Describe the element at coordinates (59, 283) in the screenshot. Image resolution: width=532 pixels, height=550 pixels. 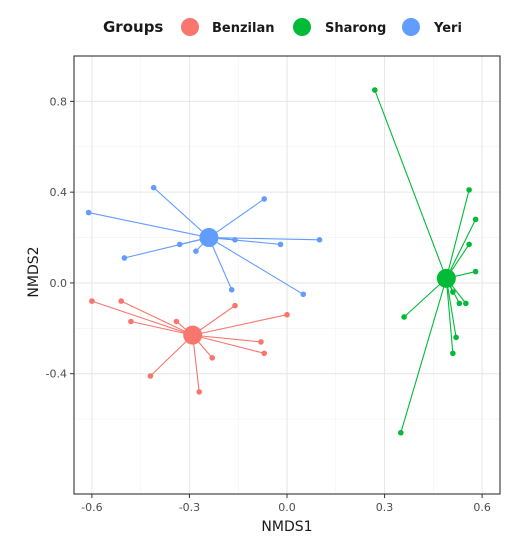
I see `y-tick-label: 0.0` at that location.